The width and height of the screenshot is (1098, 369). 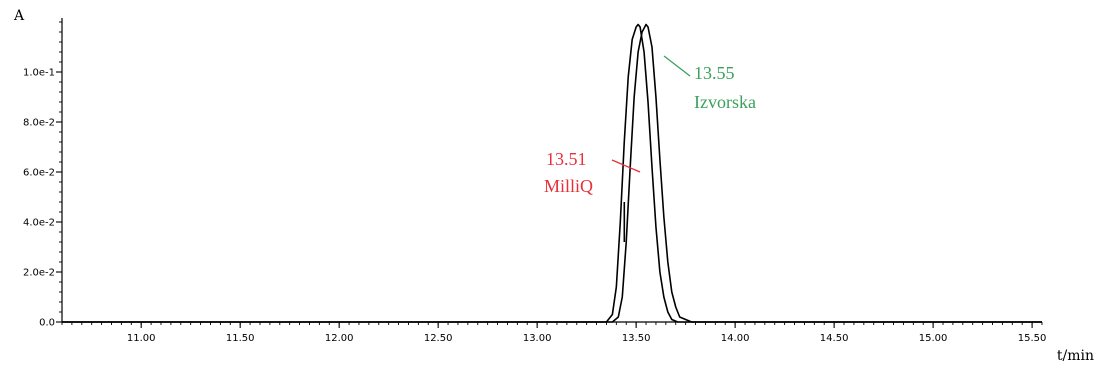 What do you see at coordinates (141, 338) in the screenshot?
I see `x-tick-label: 11.00` at bounding box center [141, 338].